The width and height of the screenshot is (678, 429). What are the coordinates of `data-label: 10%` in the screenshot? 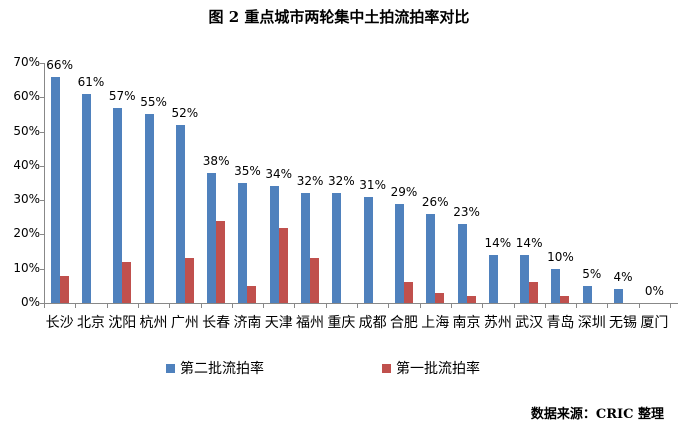 It's located at (560, 256).